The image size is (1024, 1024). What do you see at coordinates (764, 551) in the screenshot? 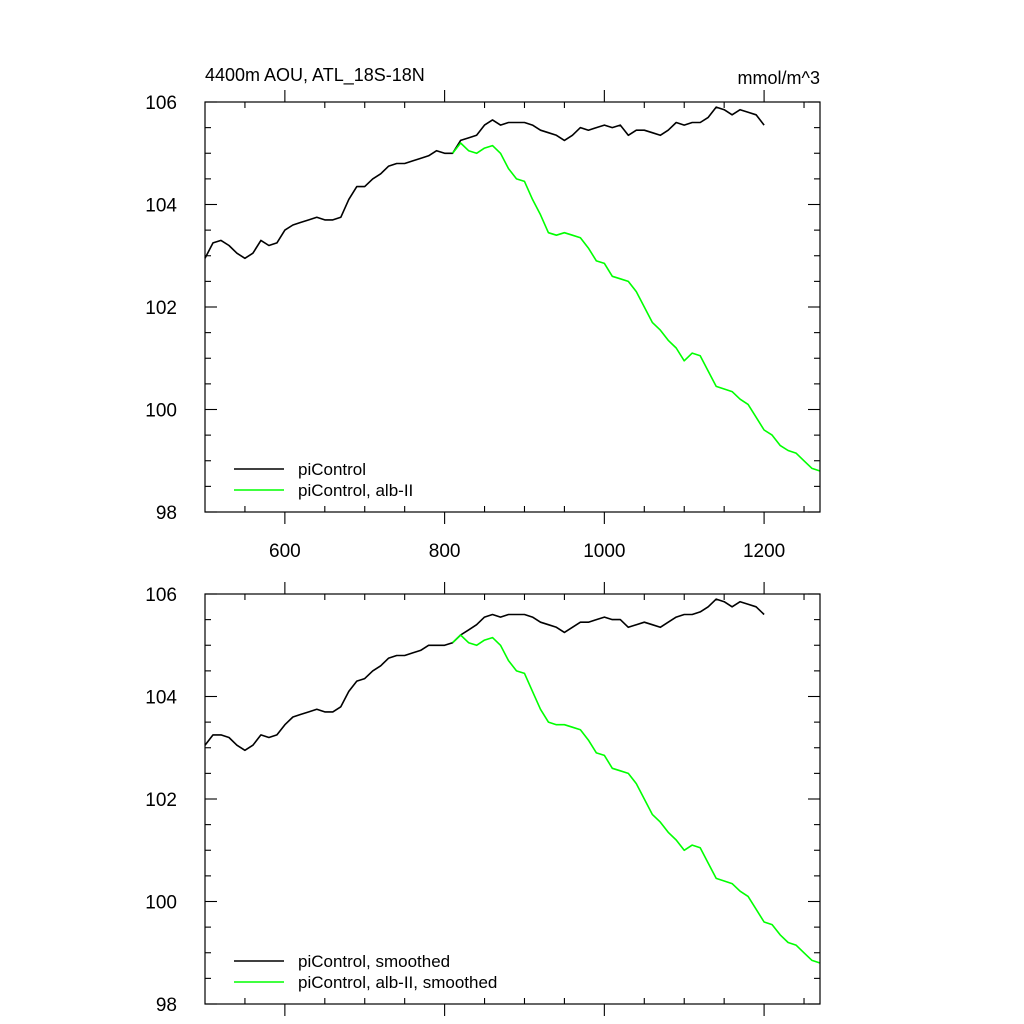
I see `x-tick-label: 1200` at bounding box center [764, 551].